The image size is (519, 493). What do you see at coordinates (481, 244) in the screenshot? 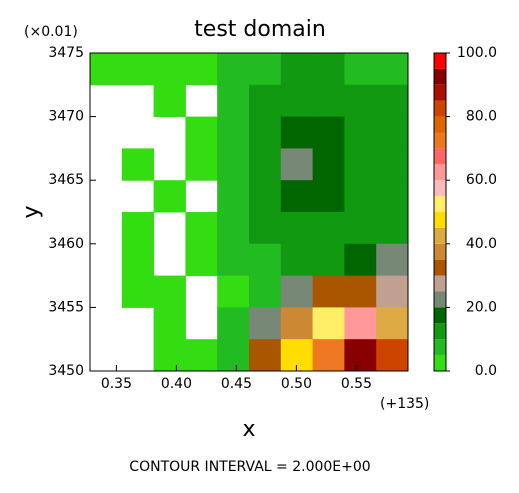
I see `colorbar-label: 40.0` at bounding box center [481, 244].